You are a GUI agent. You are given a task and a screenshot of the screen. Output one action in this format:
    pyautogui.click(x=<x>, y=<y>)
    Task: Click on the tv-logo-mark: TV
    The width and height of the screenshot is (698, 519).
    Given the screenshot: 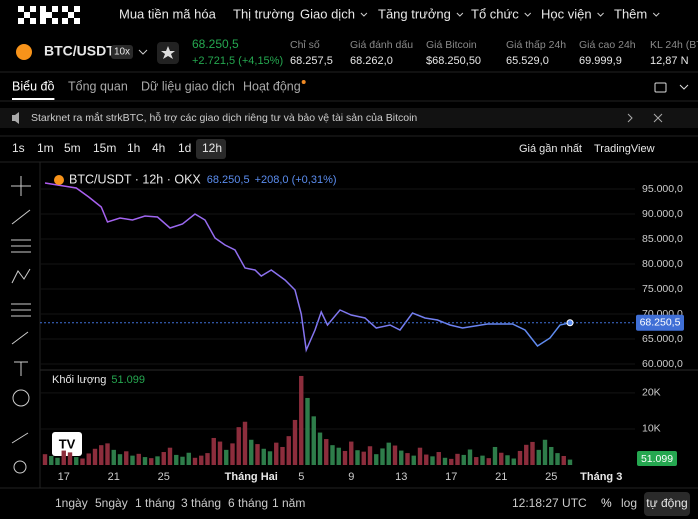 What is the action you would take?
    pyautogui.click(x=67, y=443)
    